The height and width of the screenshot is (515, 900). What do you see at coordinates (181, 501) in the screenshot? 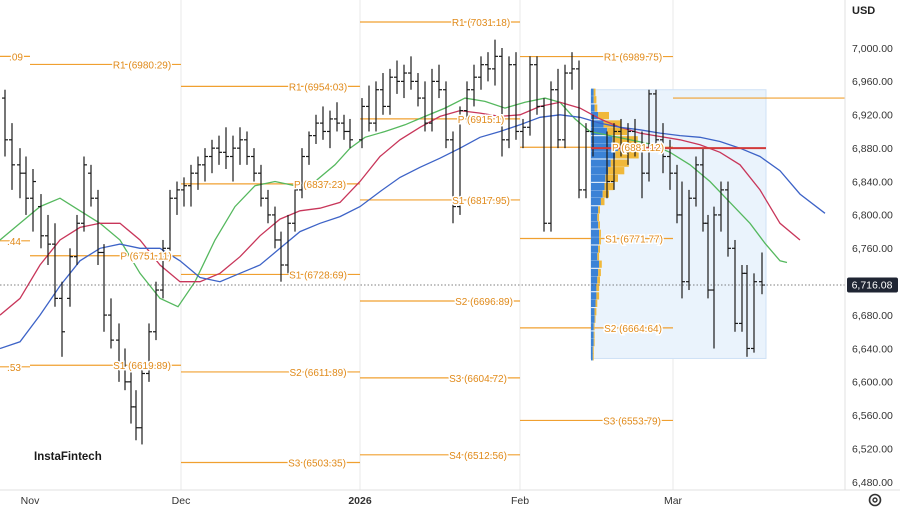
I see `time-tick-dec: Dec` at bounding box center [181, 501].